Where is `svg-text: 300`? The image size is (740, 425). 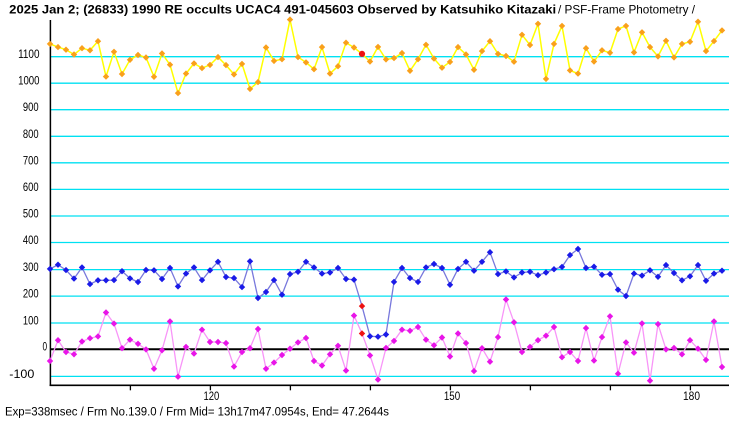
svg-text: 300 is located at coordinates (31, 267).